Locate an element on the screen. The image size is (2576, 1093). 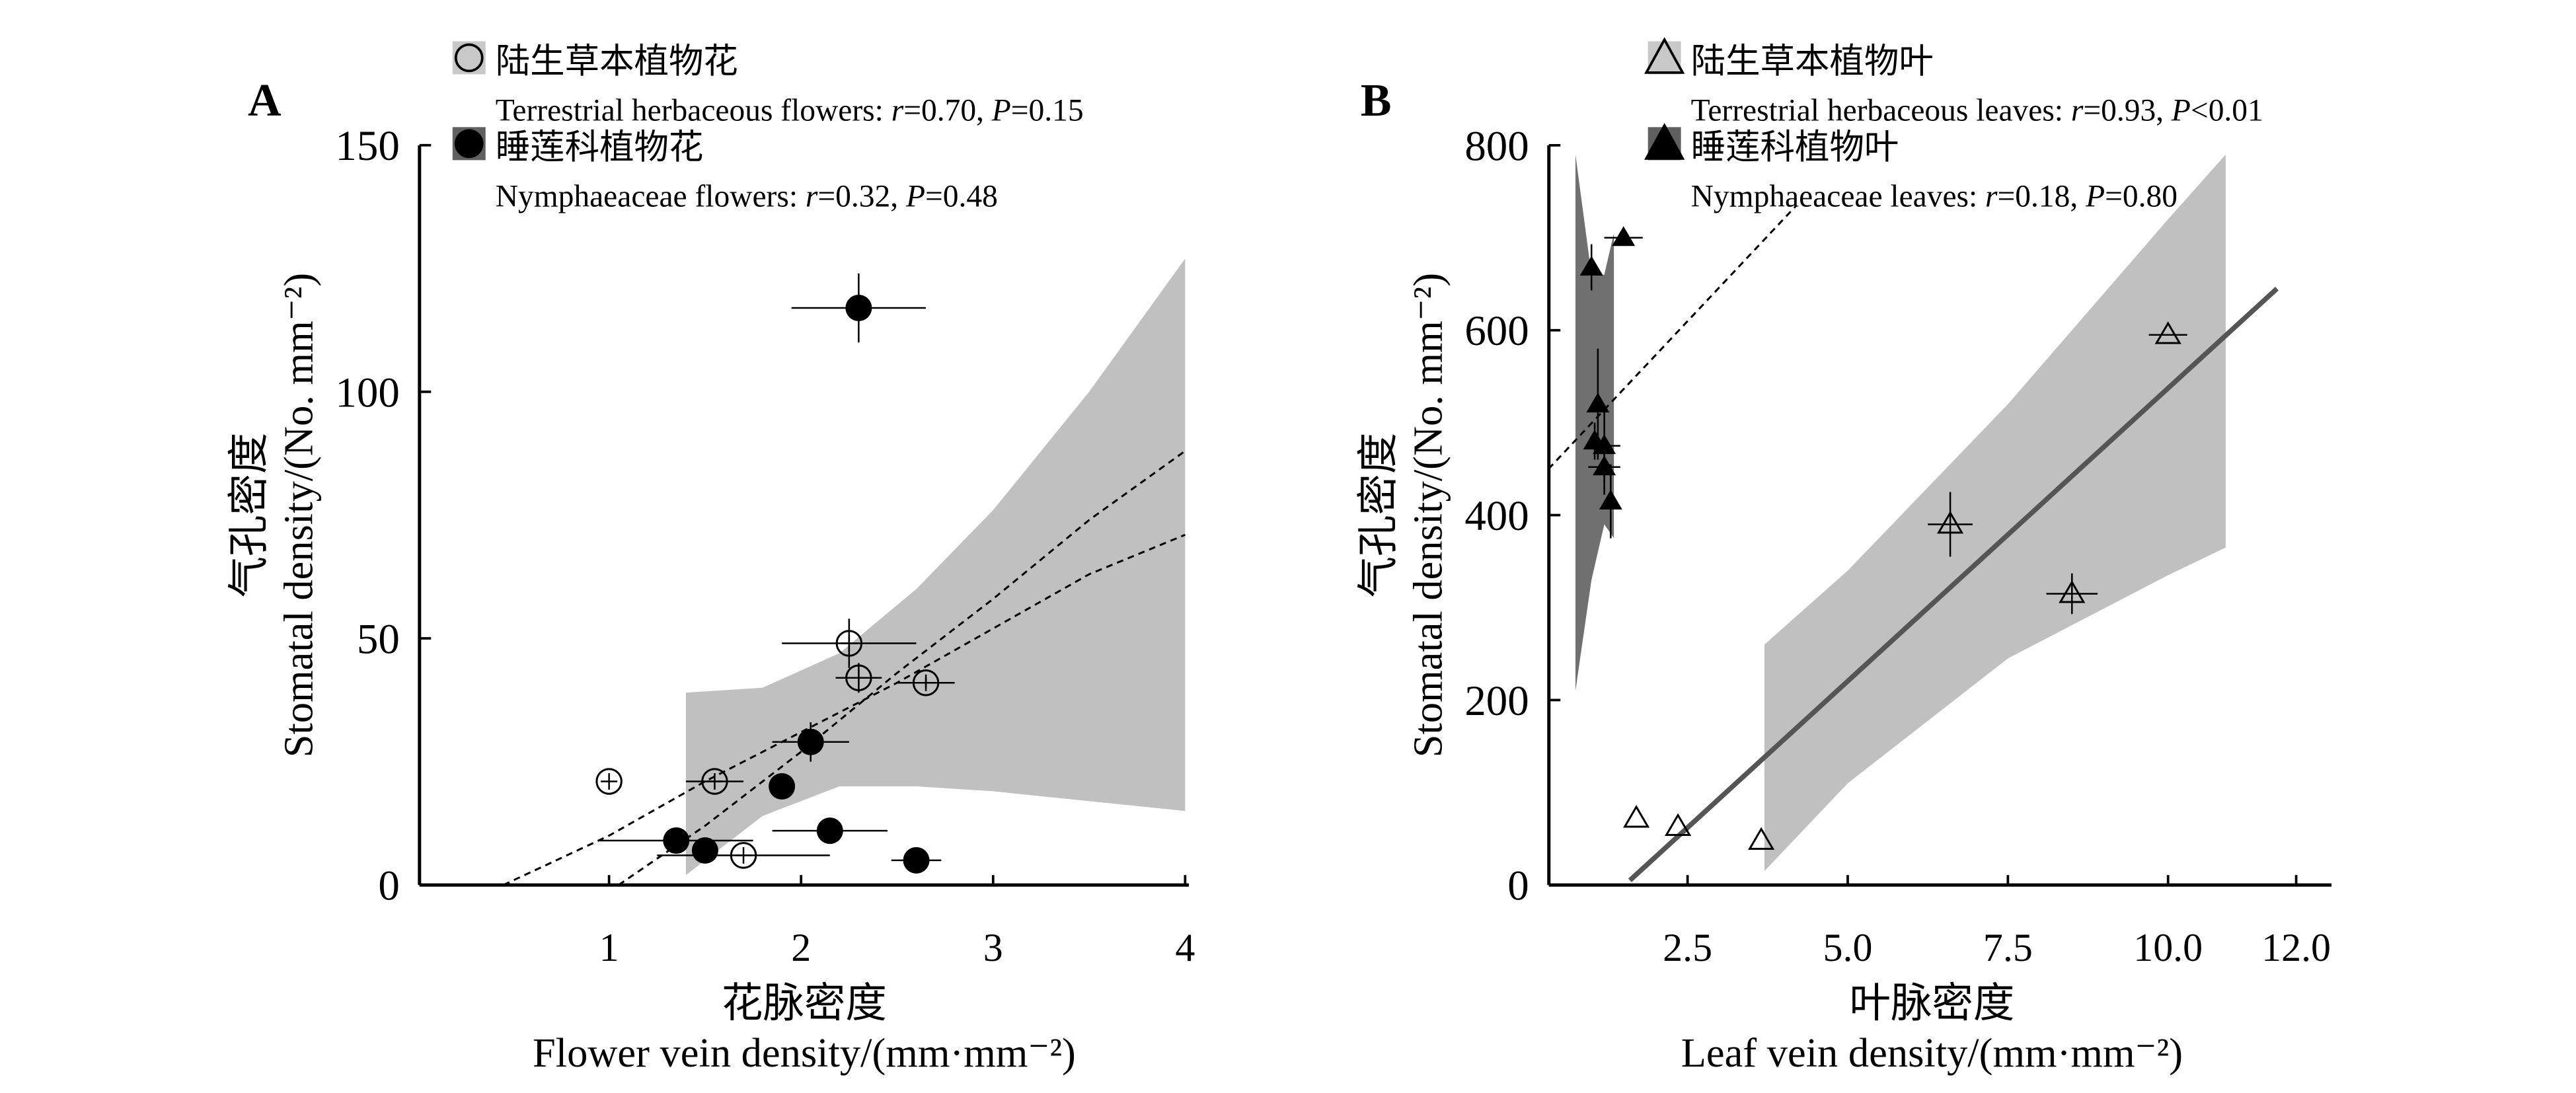
x-tick-label: 5.0 is located at coordinates (1848, 947).